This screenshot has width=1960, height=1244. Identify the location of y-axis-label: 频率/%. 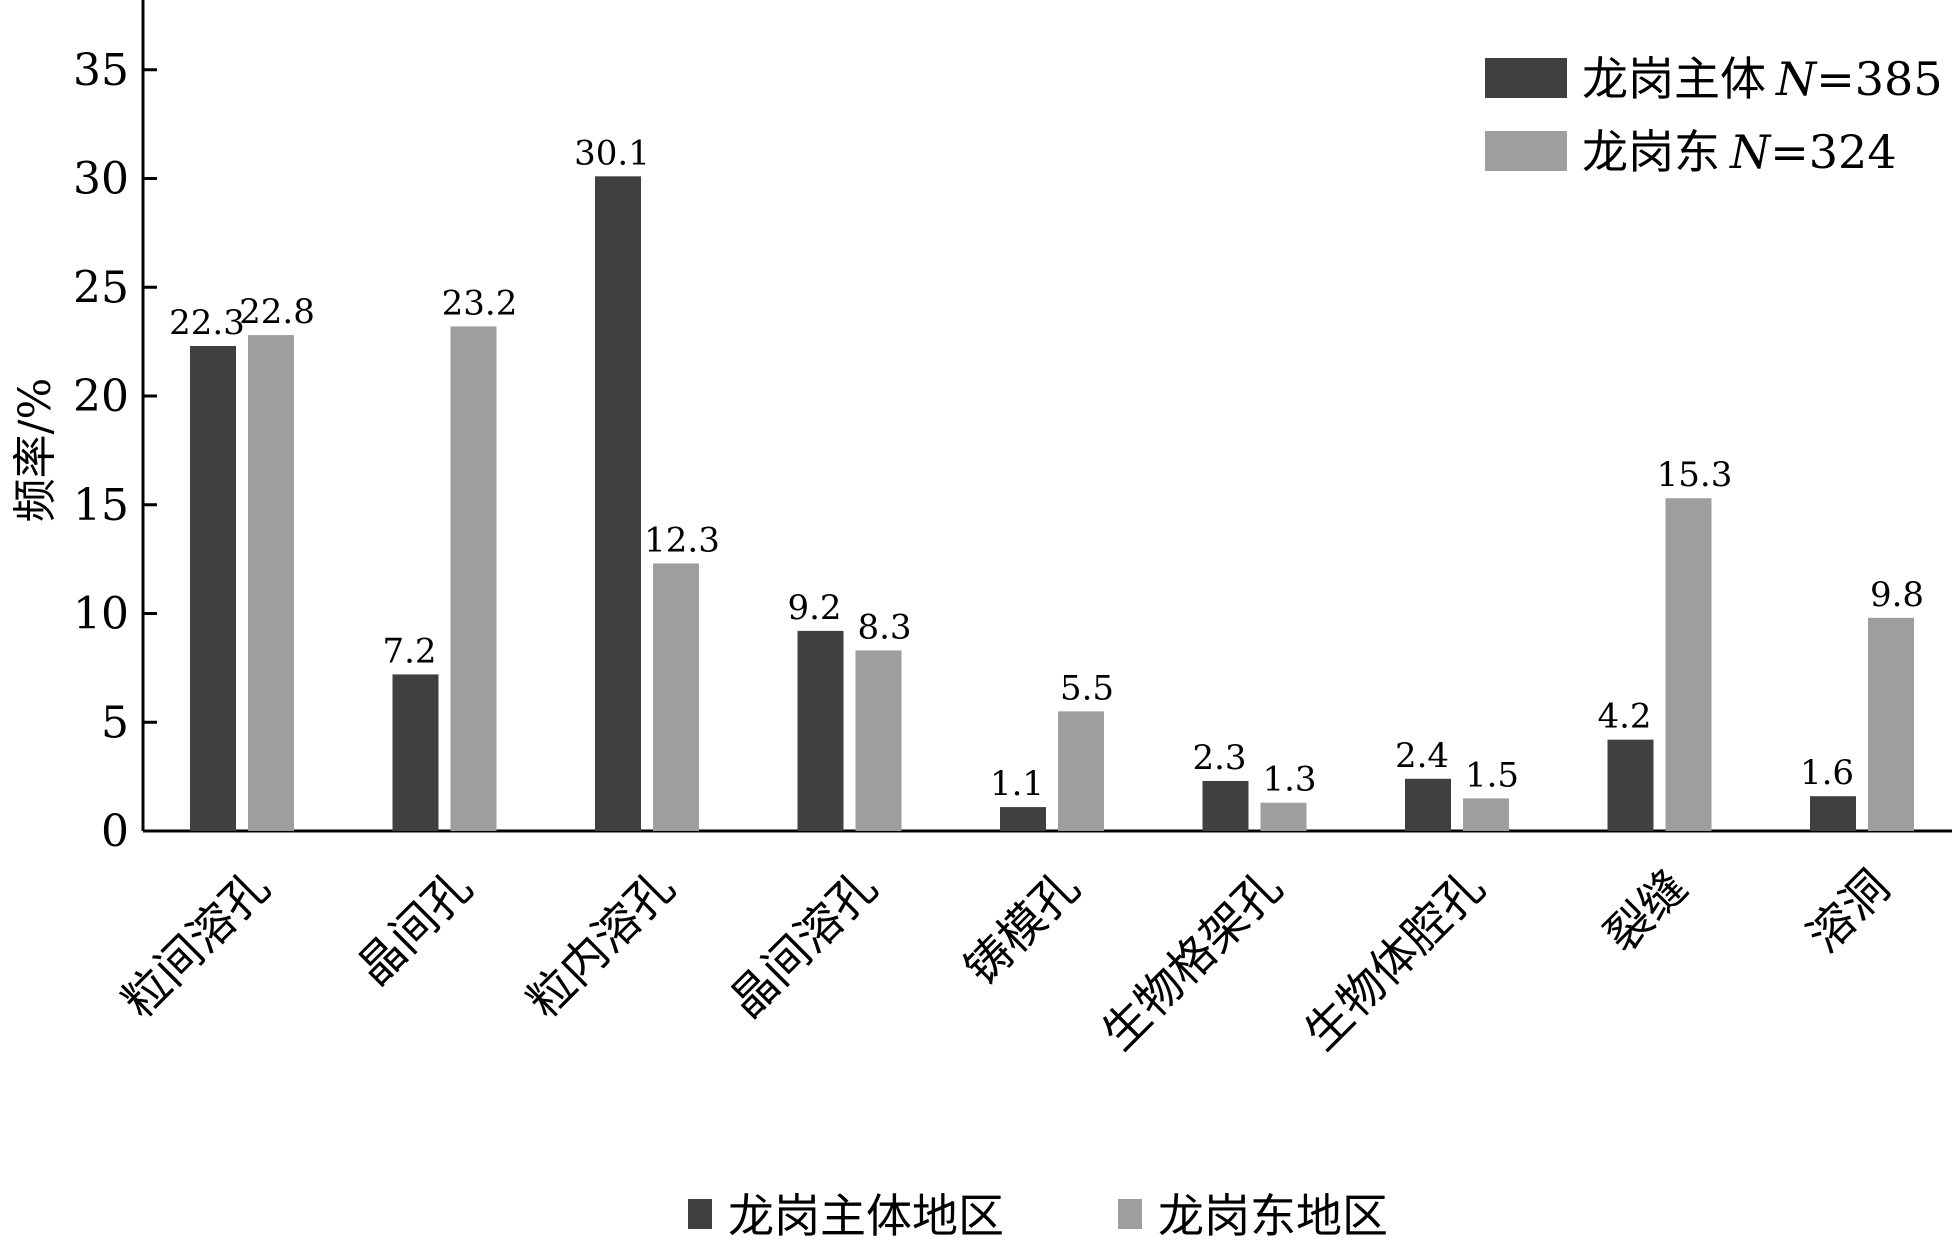
(35, 450).